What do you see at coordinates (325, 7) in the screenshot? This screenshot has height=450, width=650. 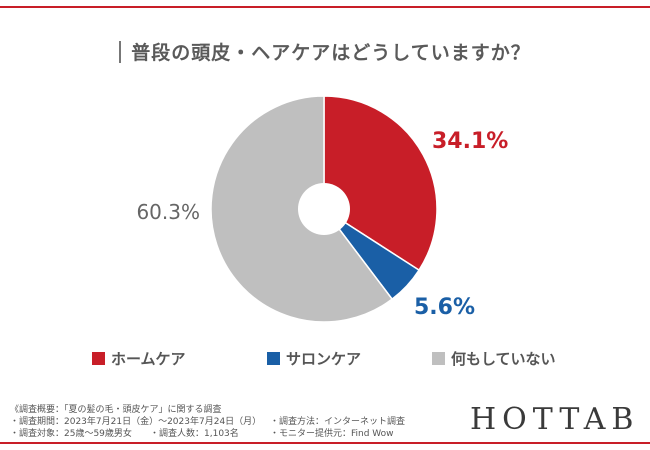 I see `top-rule` at bounding box center [325, 7].